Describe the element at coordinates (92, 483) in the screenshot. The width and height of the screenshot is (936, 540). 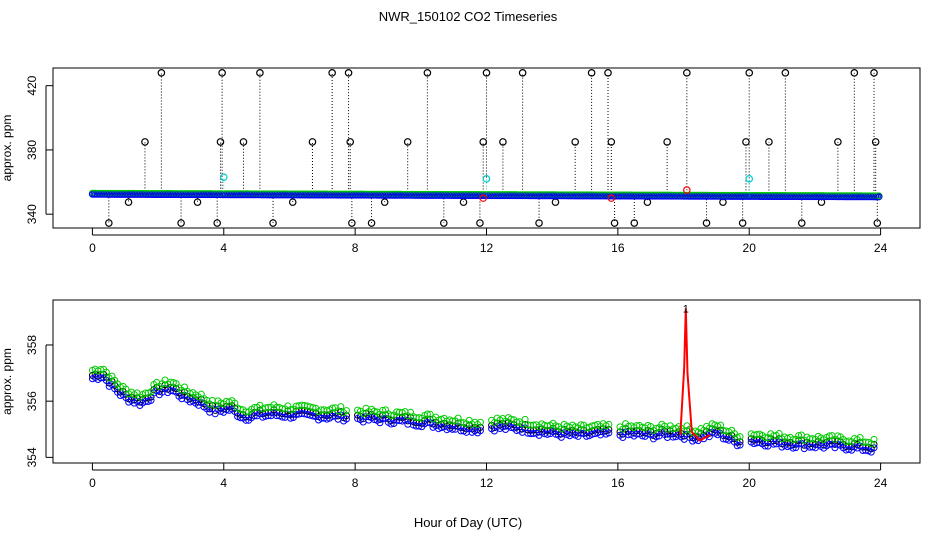
I see `x-tick-label: 0` at that location.